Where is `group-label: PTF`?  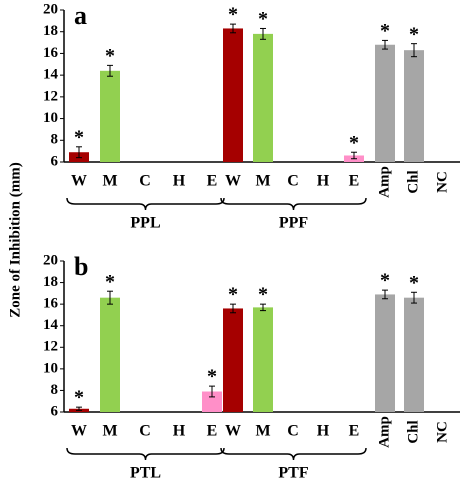 group-label: PTF is located at coordinates (293, 472).